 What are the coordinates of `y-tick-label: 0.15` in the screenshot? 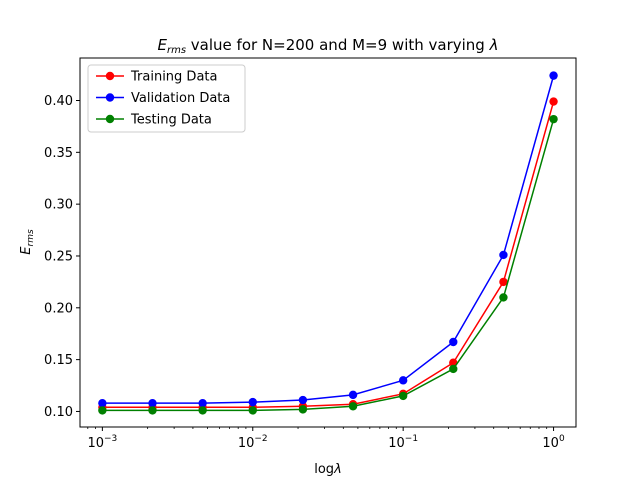 It's located at (58, 360).